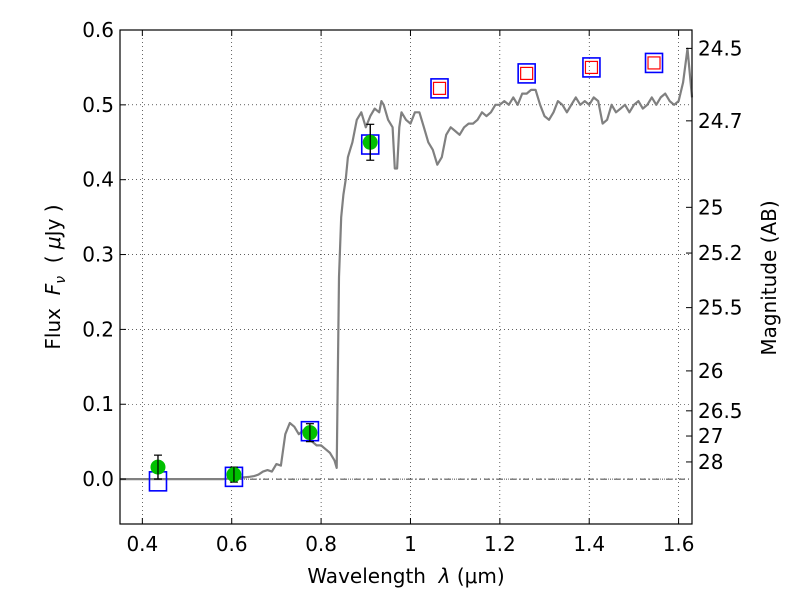  I want to click on y-tick-label: 0.0, so click(98, 479).